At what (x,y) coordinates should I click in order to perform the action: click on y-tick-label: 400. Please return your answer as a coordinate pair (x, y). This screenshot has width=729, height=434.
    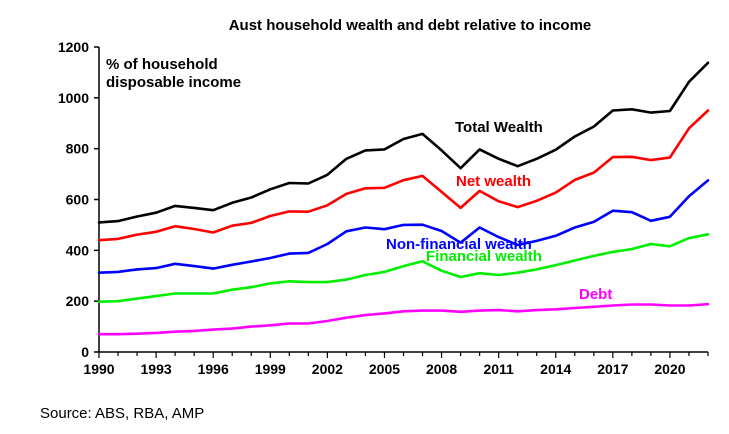
    Looking at the image, I should click on (78, 250).